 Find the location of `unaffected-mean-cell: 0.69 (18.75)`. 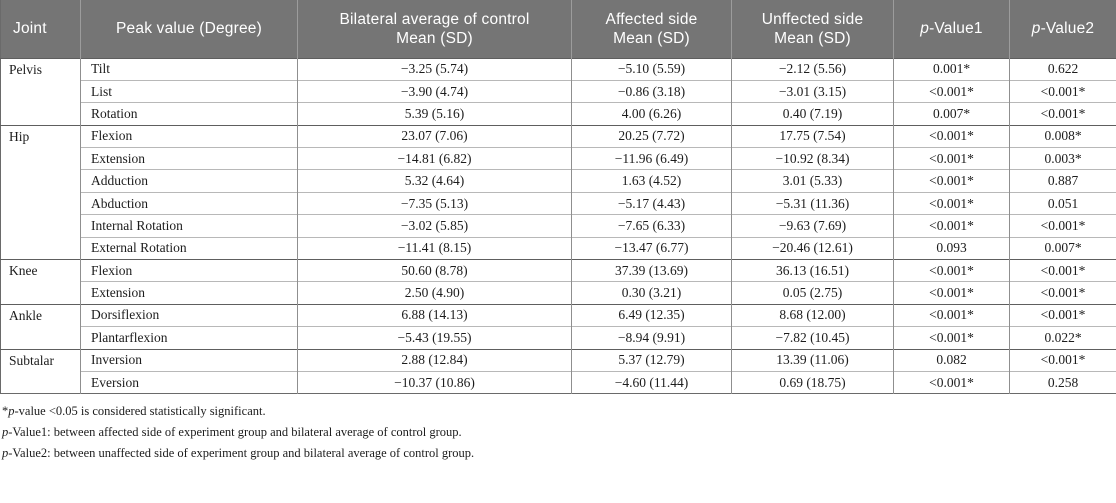

unaffected-mean-cell: 0.69 (18.75) is located at coordinates (812, 382).